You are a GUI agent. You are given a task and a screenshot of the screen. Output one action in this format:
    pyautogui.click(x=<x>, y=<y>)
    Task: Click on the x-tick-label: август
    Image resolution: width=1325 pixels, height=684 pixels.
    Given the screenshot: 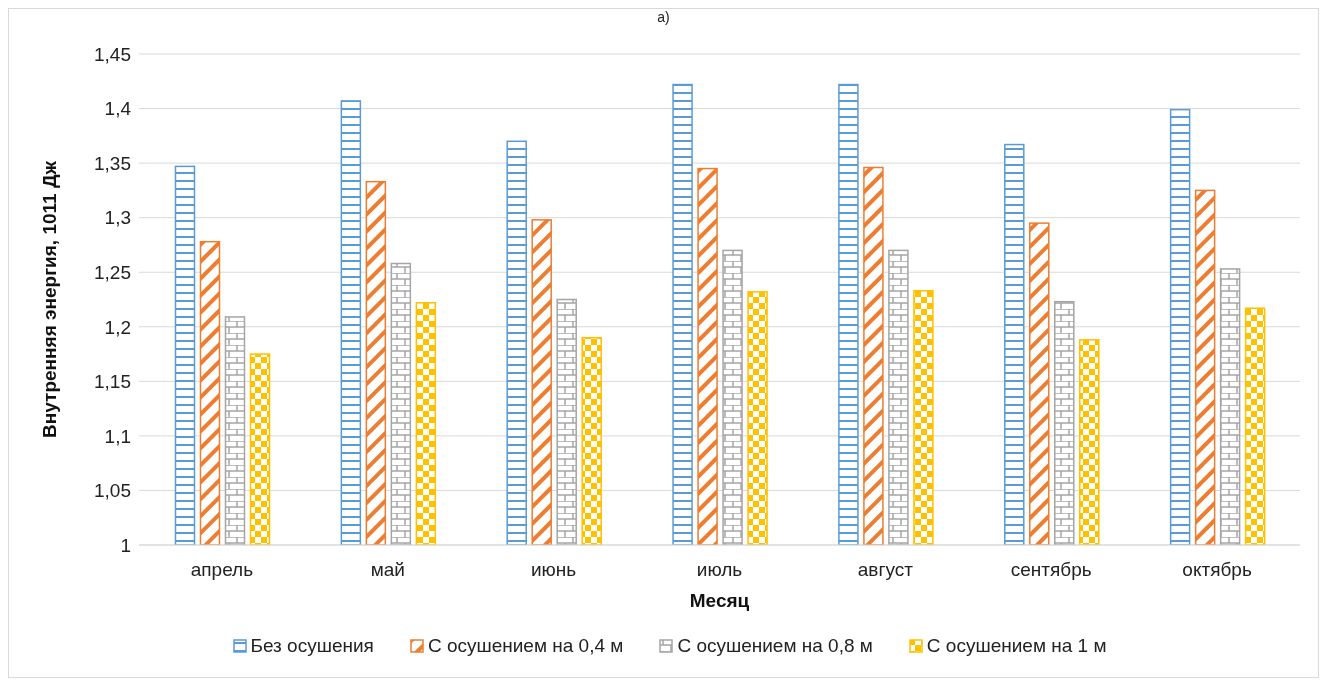 What is the action you would take?
    pyautogui.click(x=885, y=570)
    